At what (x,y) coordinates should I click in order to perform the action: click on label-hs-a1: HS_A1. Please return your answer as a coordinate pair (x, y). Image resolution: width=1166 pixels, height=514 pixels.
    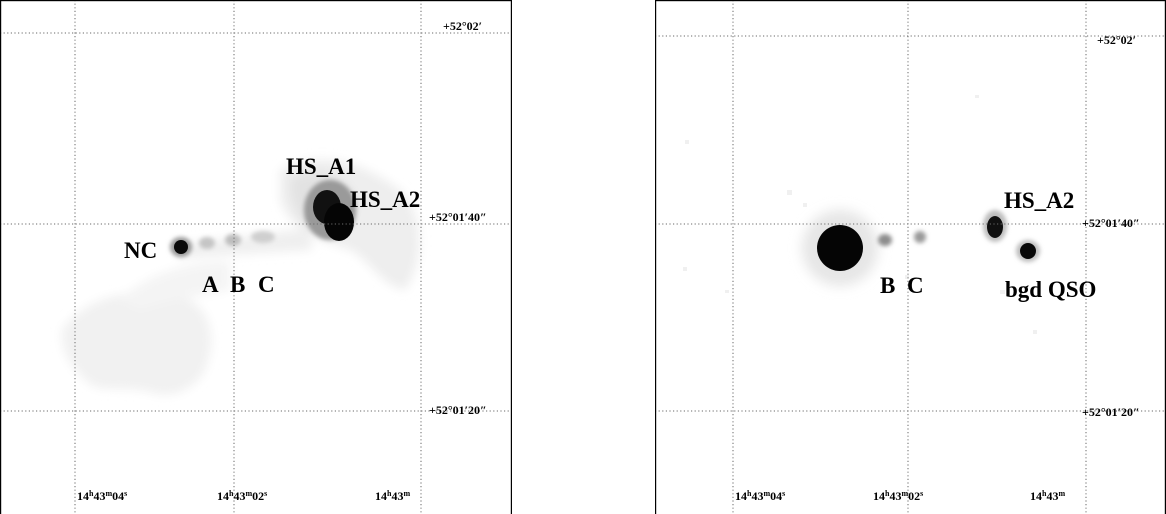
    Looking at the image, I should click on (321, 166).